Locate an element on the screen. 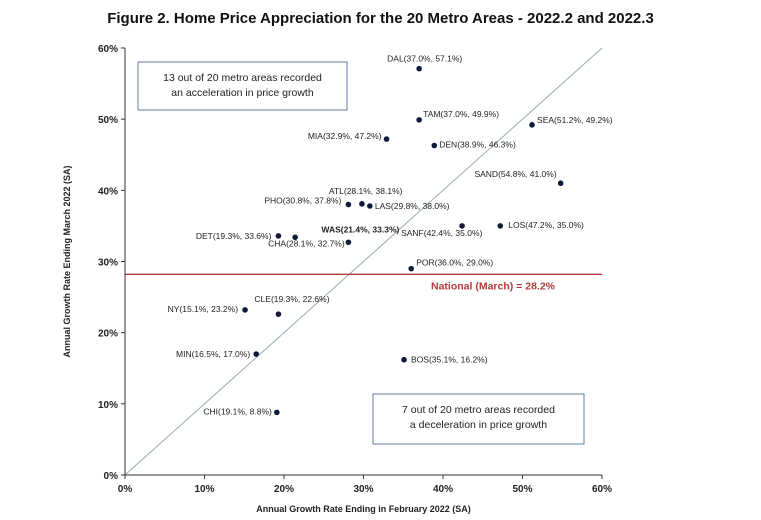 The width and height of the screenshot is (761, 520). y-tick-label: 60% is located at coordinates (108, 49).